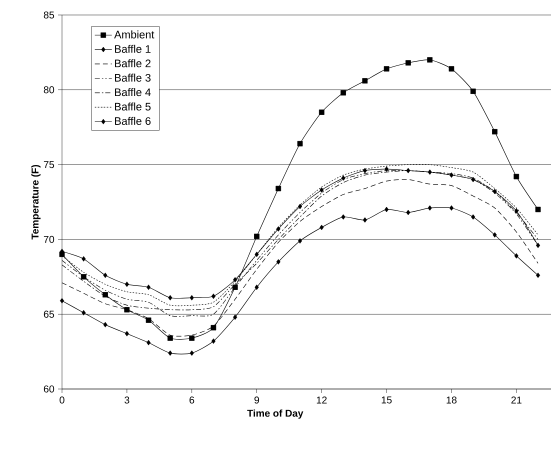 This screenshot has height=449, width=551. I want to click on legend-label: Baffle 6, so click(133, 120).